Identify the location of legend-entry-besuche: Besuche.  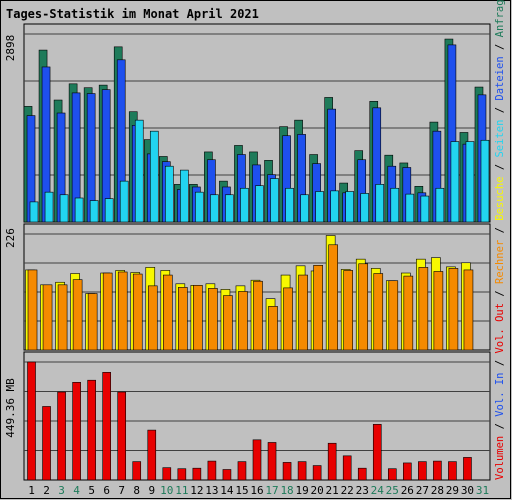
(500, 198).